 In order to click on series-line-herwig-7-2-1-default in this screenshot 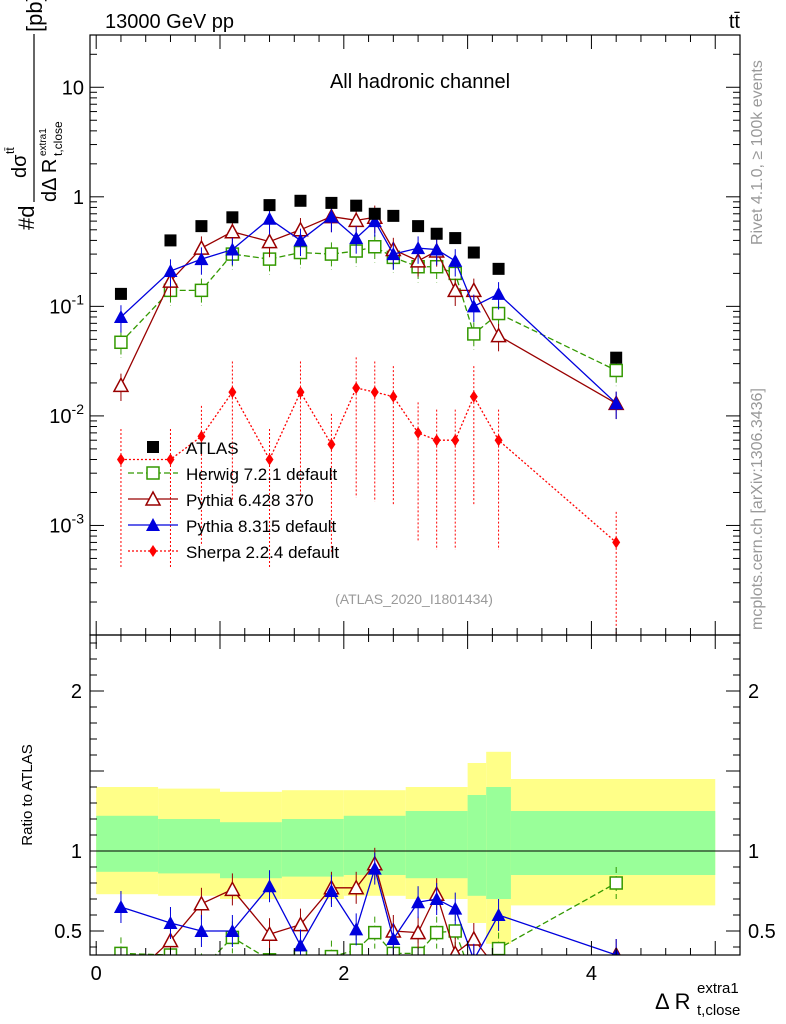, I will do `click(368, 309)`.